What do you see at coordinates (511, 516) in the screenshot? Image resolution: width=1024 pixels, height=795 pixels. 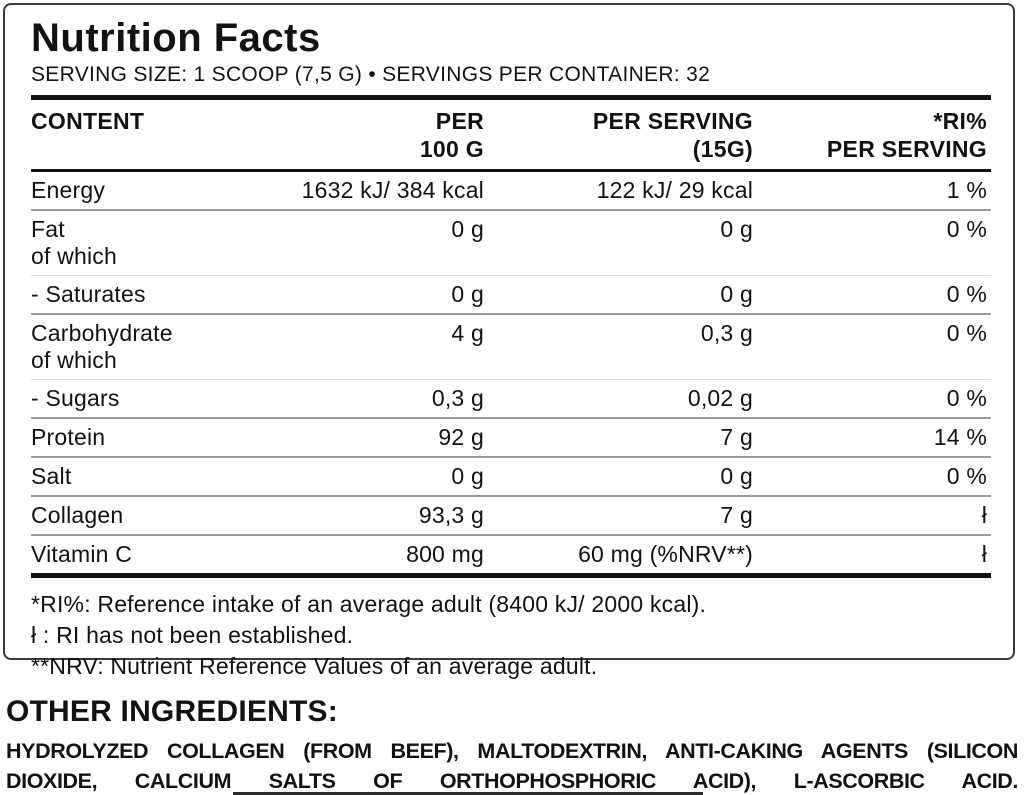 I see `table-row: Collagen 93,3 g 7 g ł` at bounding box center [511, 516].